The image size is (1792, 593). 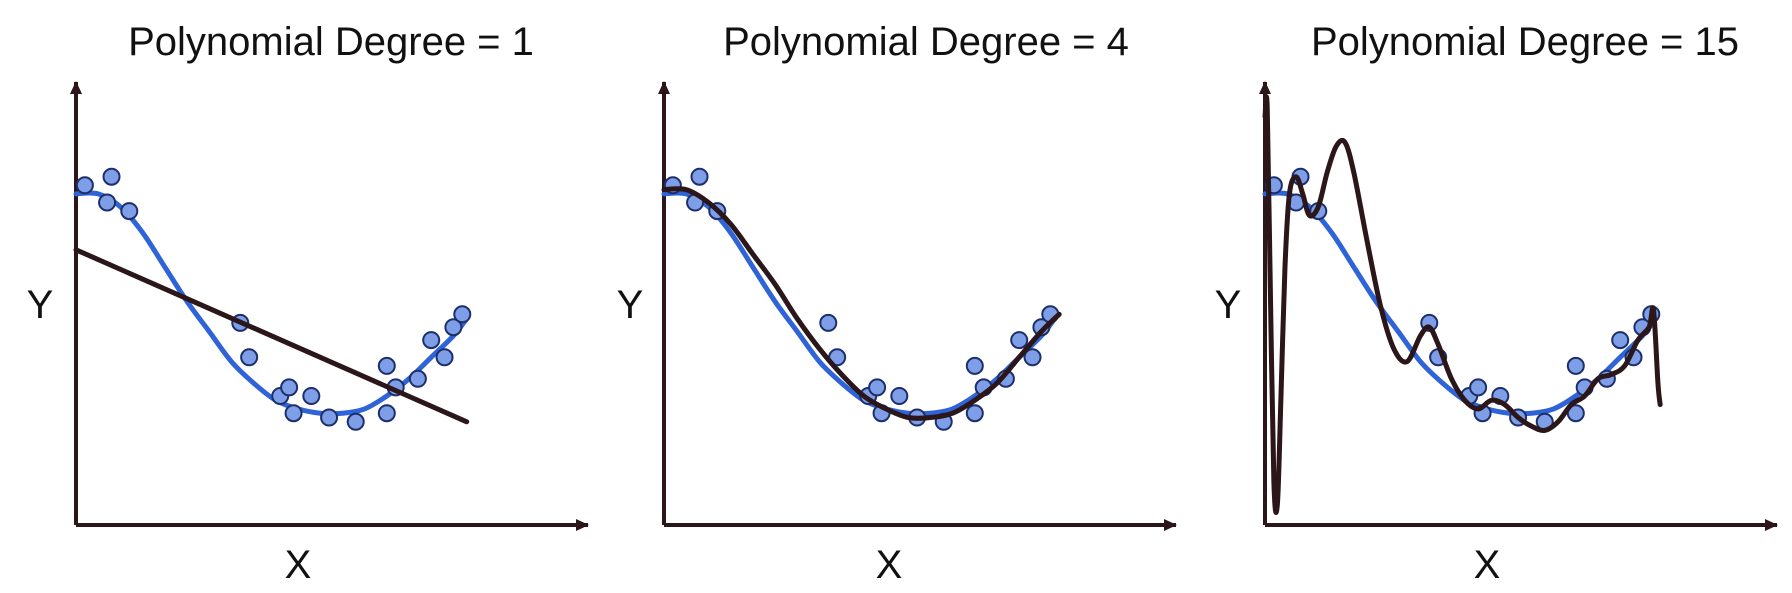 I want to click on true-function-curve, so click(x=271, y=303).